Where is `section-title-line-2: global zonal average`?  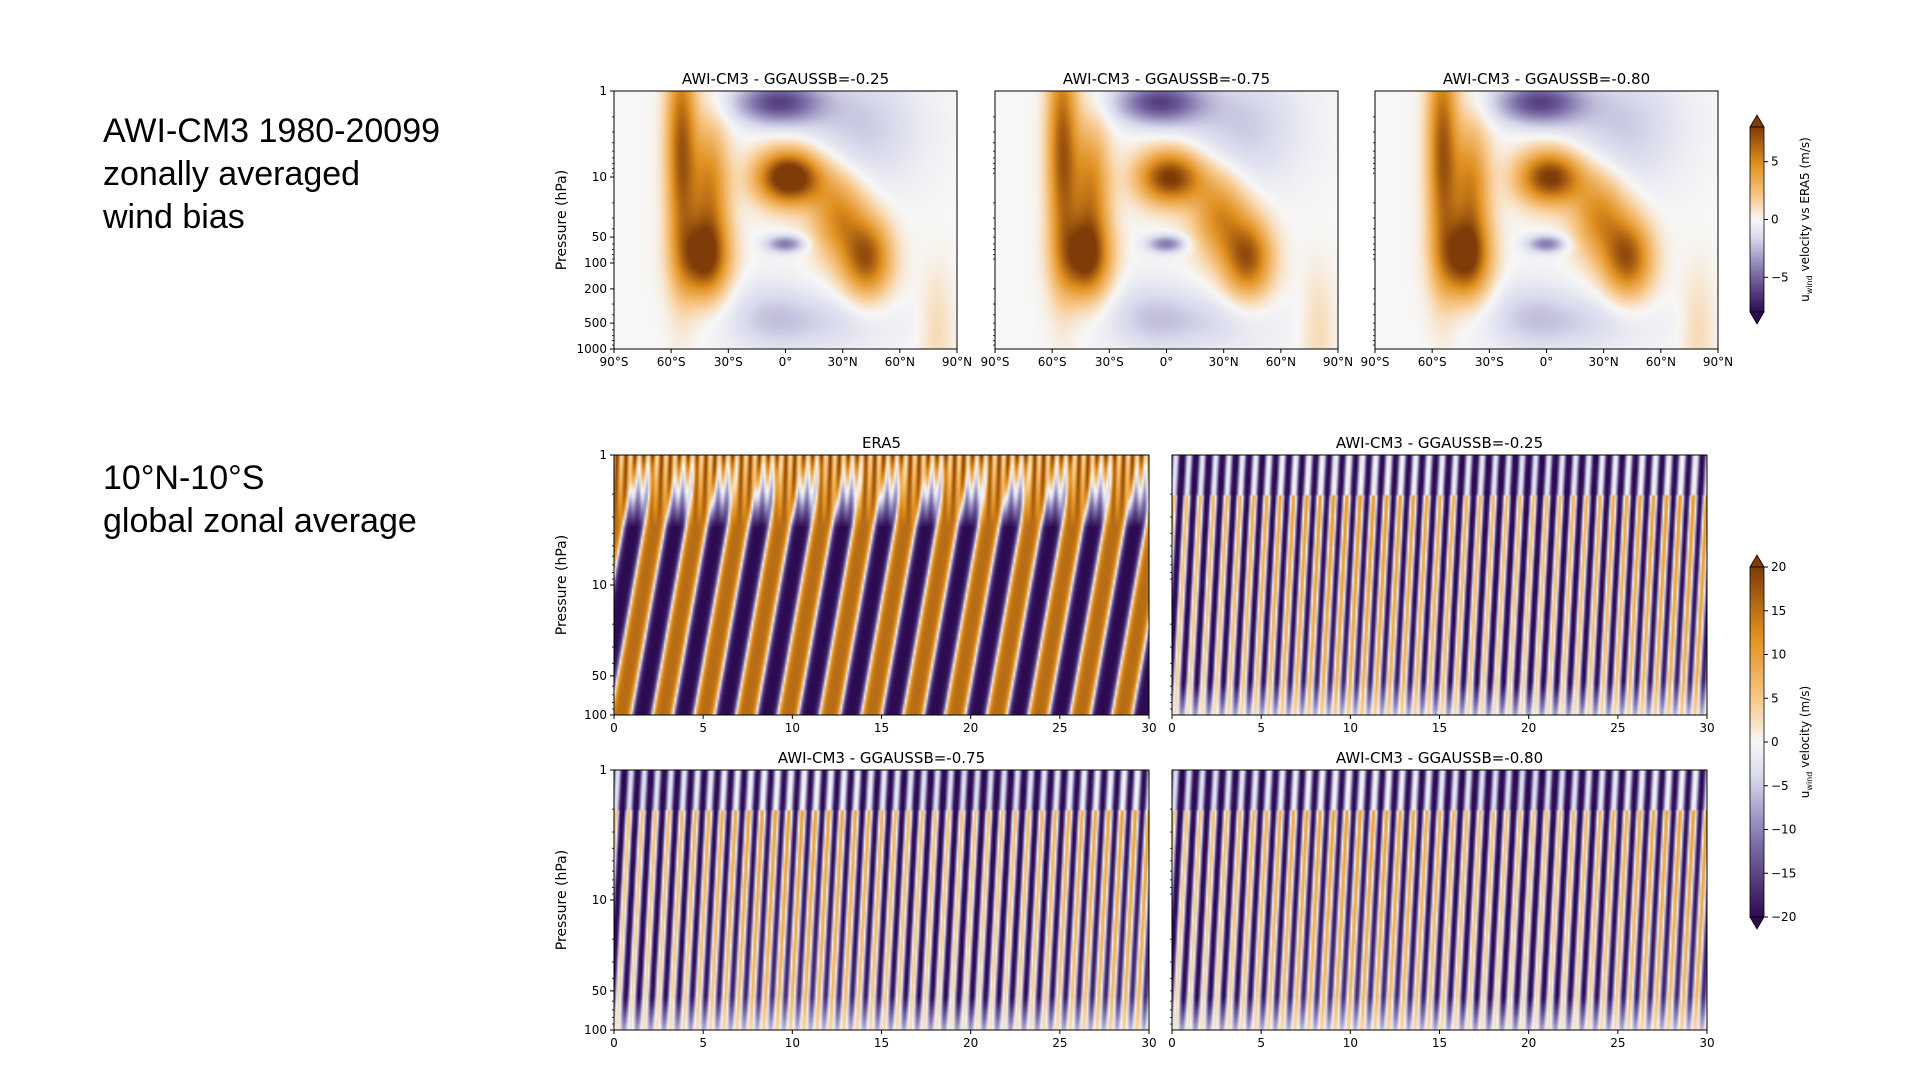
section-title-line-2: global zonal average is located at coordinates (260, 521).